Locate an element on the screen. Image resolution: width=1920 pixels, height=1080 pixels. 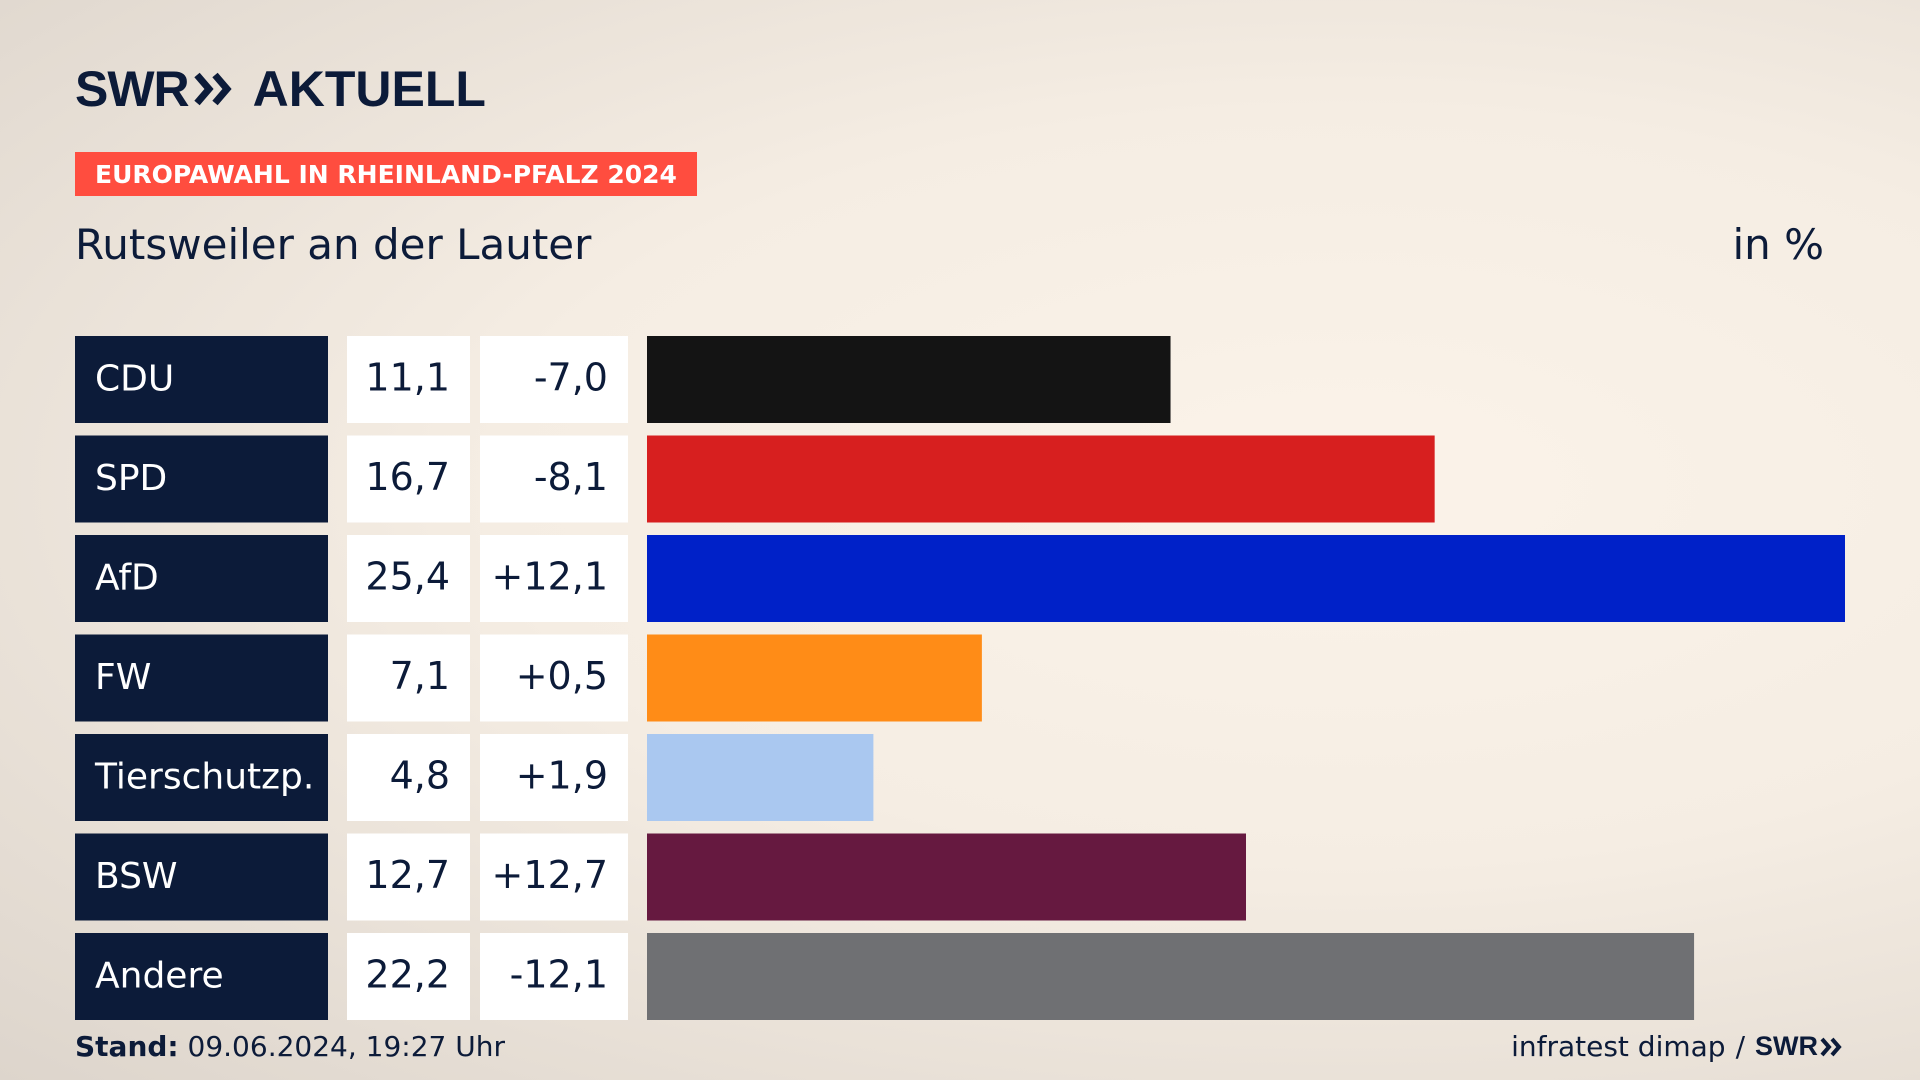
stand-value: 09.06.2024, 19:27 Uhr is located at coordinates (346, 1046).